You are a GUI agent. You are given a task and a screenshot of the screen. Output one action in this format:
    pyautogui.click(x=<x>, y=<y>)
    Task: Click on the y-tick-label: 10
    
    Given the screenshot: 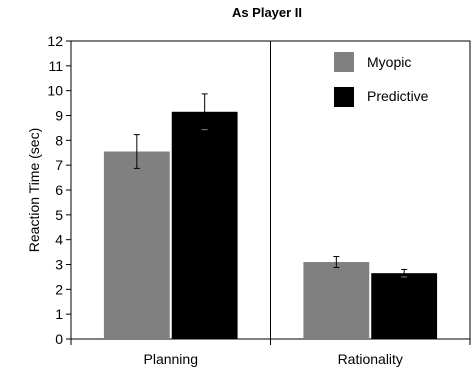 What is the action you would take?
    pyautogui.click(x=55, y=91)
    